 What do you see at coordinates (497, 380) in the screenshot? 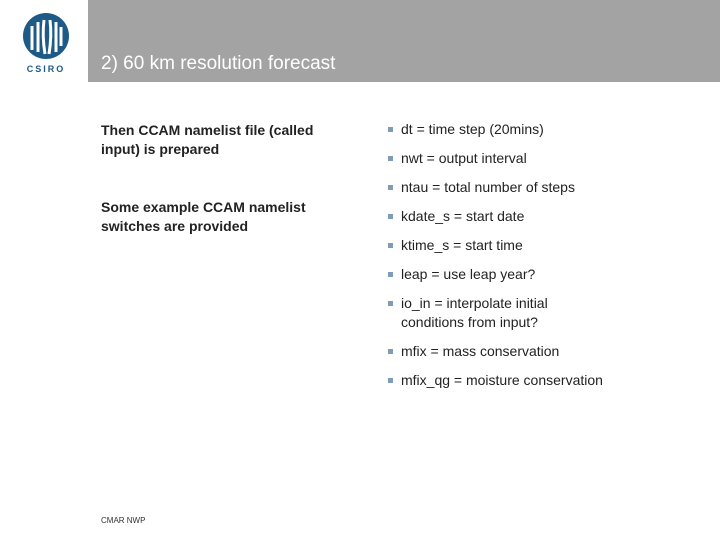
I see `bullet-item: mfix_qg = moisture conservation` at bounding box center [497, 380].